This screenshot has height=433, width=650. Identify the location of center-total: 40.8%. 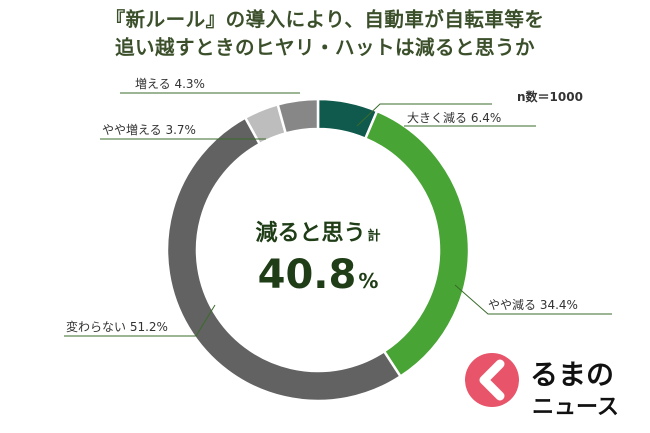
(318, 275).